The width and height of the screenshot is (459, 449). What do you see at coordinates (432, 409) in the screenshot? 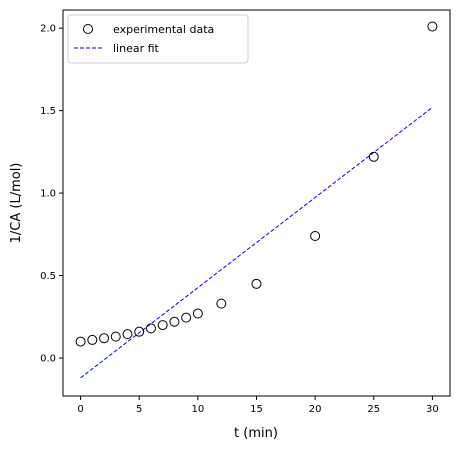
I see `x-tick-label: 30` at bounding box center [432, 409].